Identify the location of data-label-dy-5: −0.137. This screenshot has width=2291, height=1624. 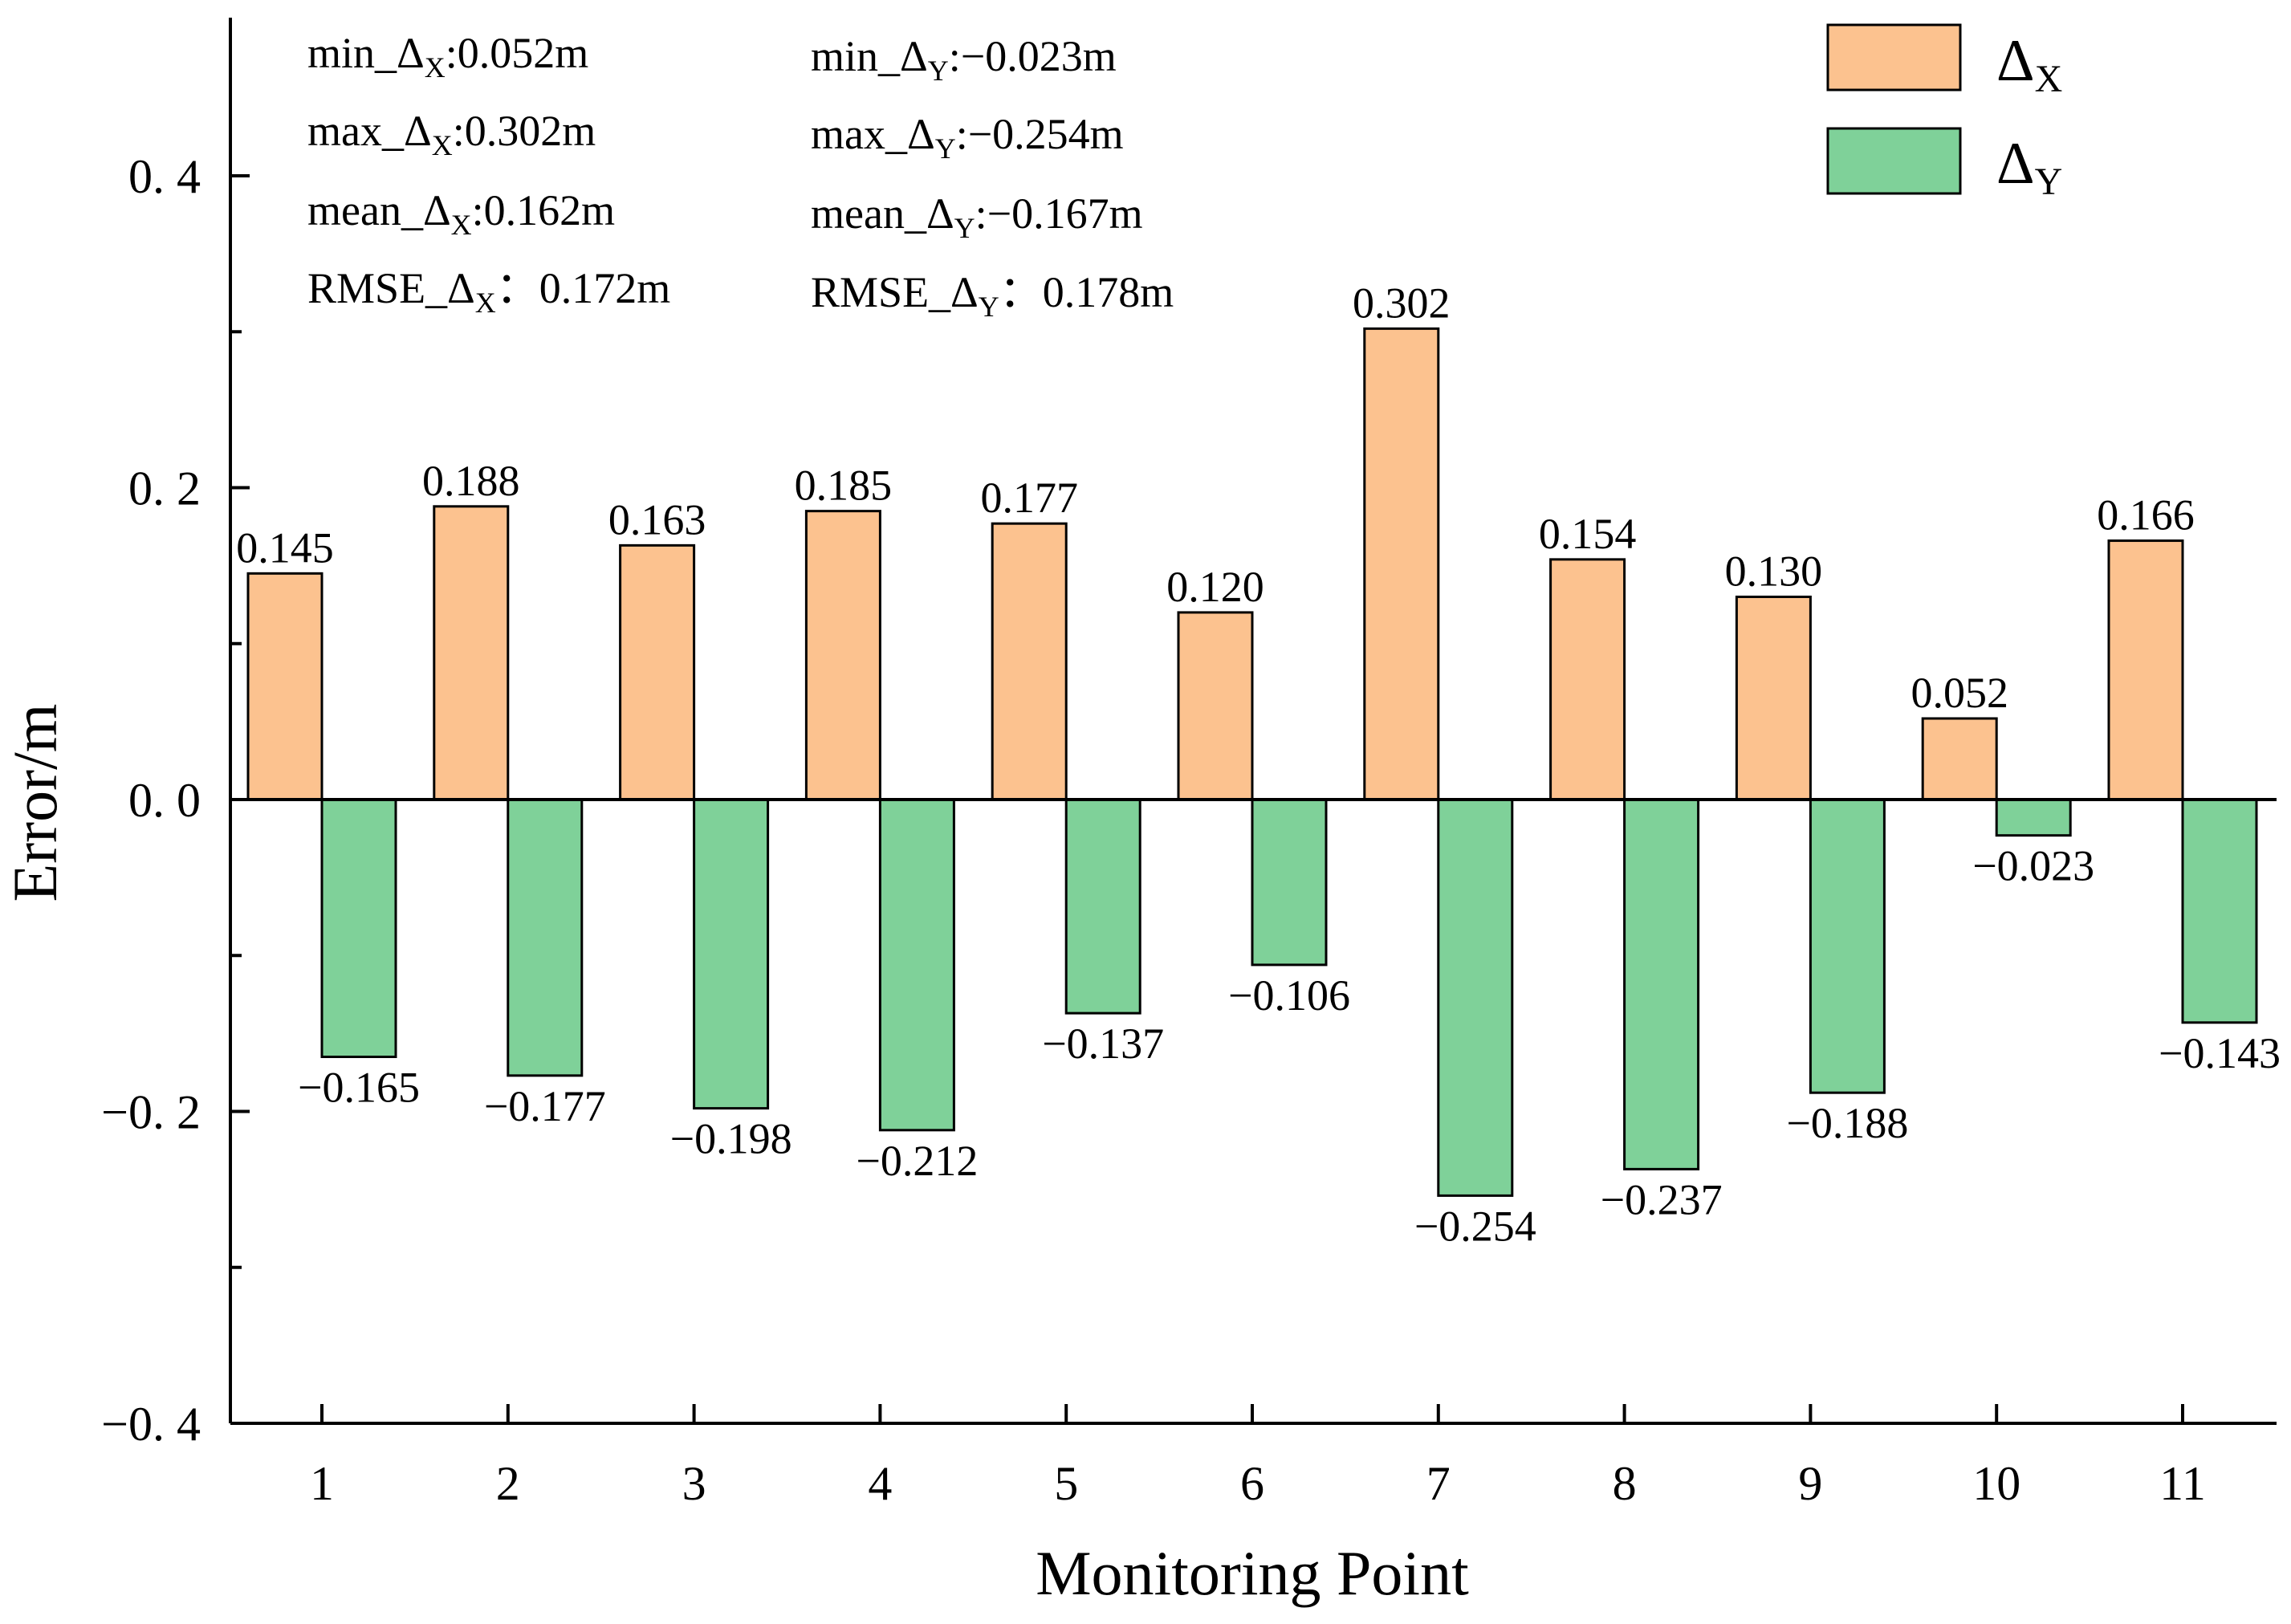
(1103, 1044).